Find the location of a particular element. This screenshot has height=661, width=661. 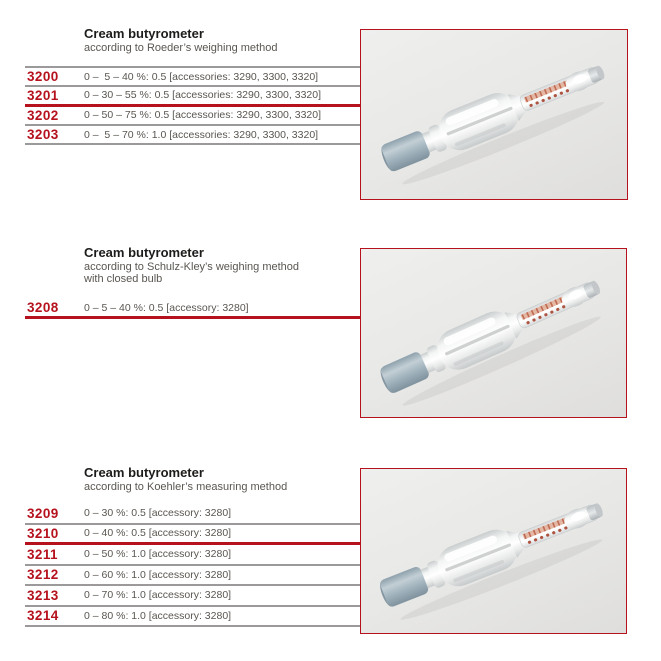

butyrometer-roeder-illustration is located at coordinates (494, 114).